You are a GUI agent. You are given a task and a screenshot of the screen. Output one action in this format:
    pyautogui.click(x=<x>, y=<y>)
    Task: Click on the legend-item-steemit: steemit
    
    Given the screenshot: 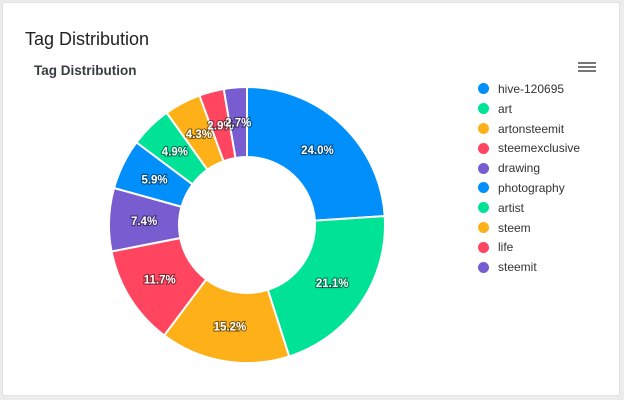 What is the action you would take?
    pyautogui.click(x=529, y=268)
    